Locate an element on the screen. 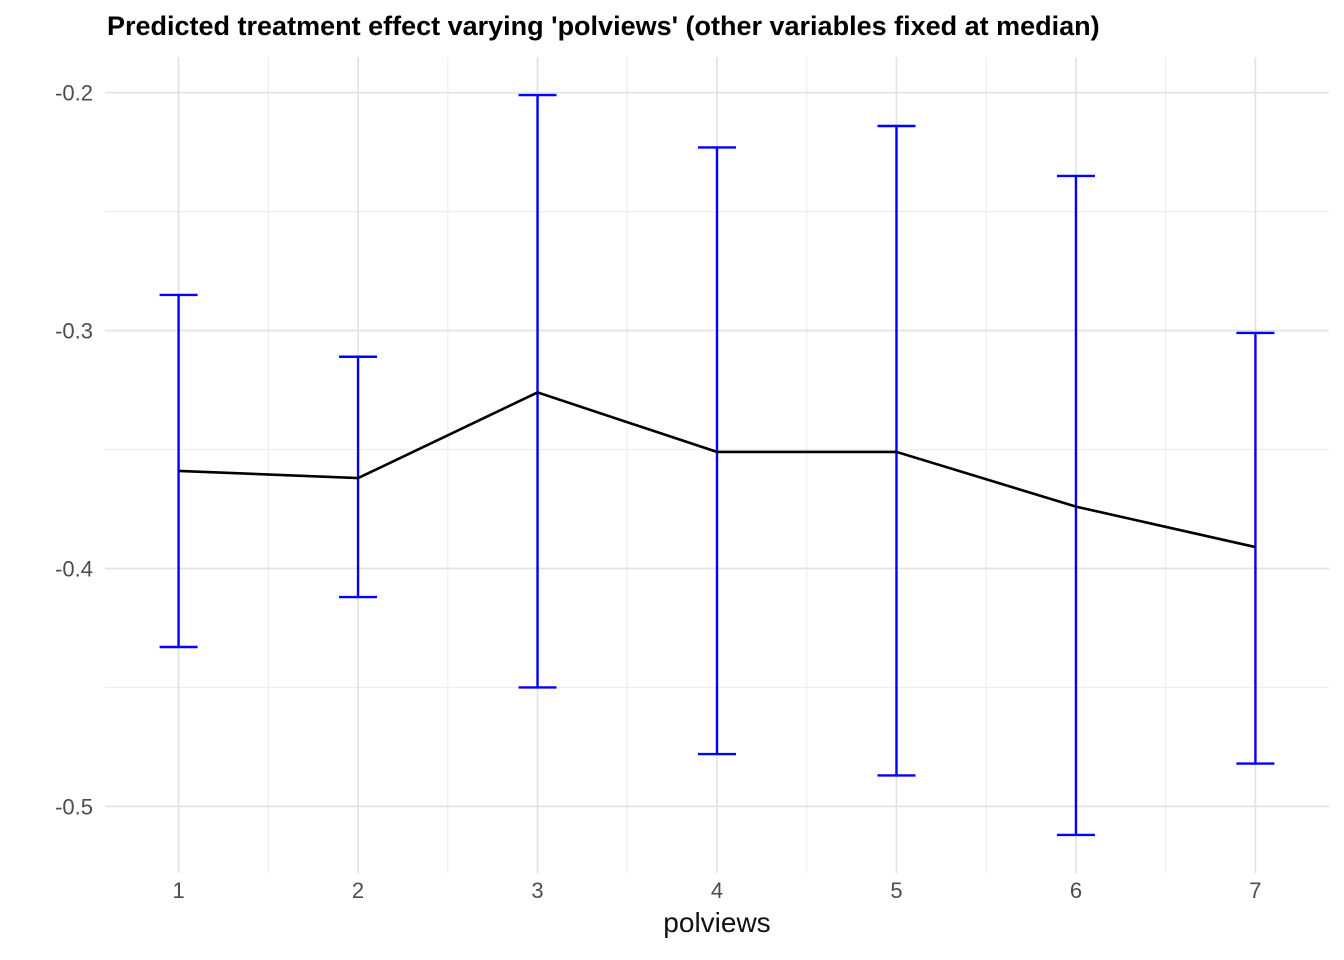 This screenshot has height=960, width=1344. x-tick-label: 2 is located at coordinates (358, 890).